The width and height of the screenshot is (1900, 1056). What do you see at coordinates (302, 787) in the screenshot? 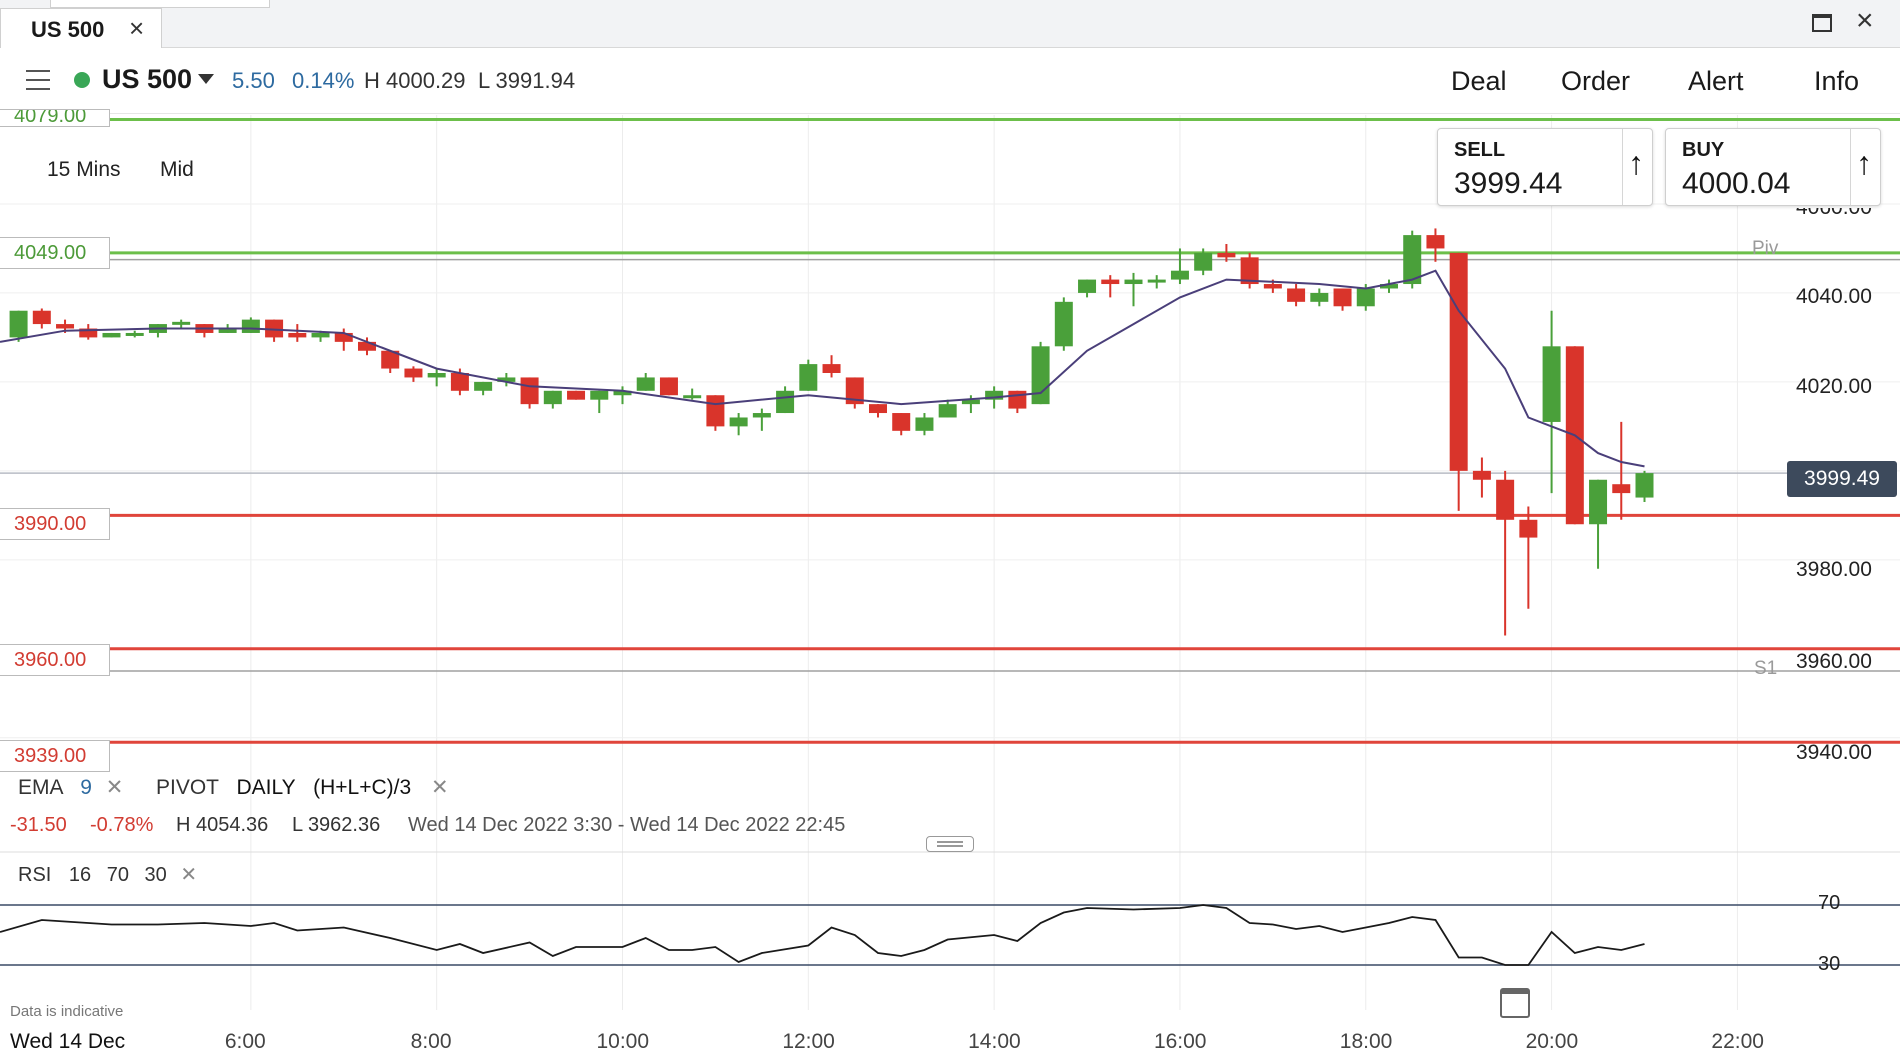
I see `pivot-legend: PIVOT DAILY (H+L+C)/3 ✕` at bounding box center [302, 787].